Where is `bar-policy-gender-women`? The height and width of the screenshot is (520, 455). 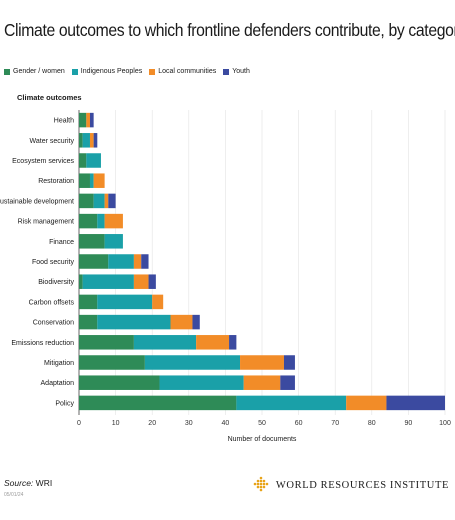
bar-policy-gender-women is located at coordinates (158, 403).